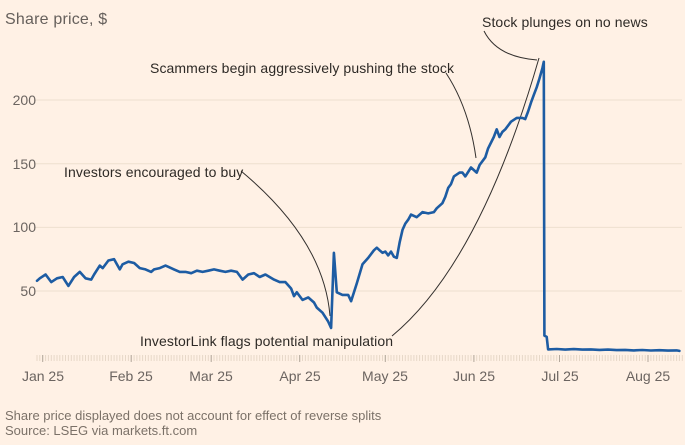  Describe the element at coordinates (24, 100) in the screenshot. I see `y-tick-label-200: 200` at that location.